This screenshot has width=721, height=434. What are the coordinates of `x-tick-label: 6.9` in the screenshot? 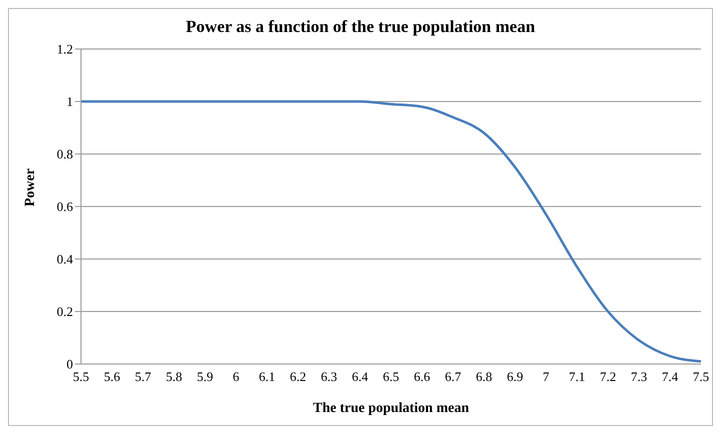 It's located at (515, 376).